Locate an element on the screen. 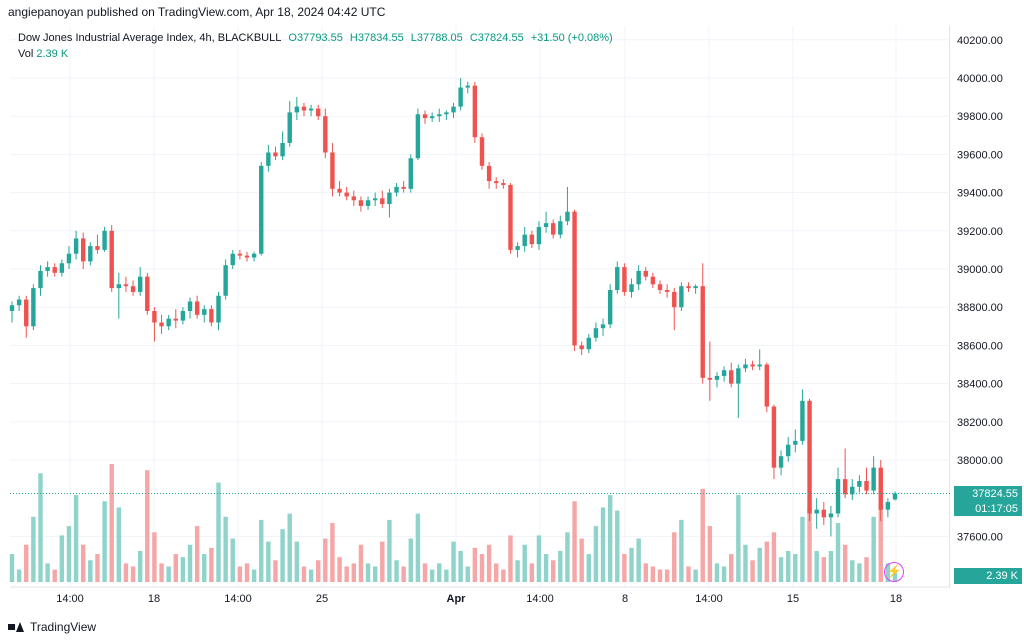 The image size is (1024, 643). lightning-icon: ⚡ is located at coordinates (894, 572).